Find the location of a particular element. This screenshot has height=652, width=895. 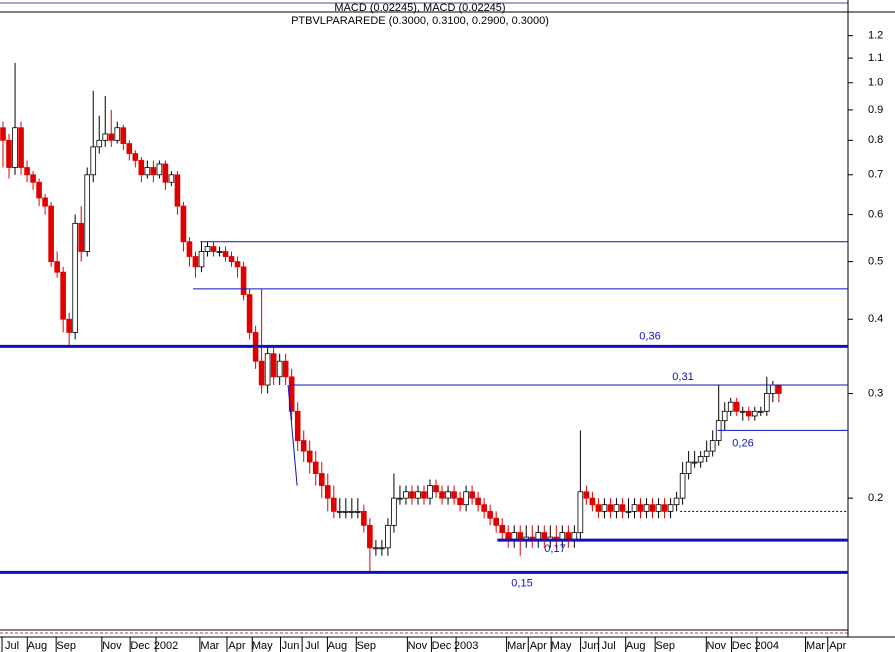

line-label: 0,26 is located at coordinates (742, 443).